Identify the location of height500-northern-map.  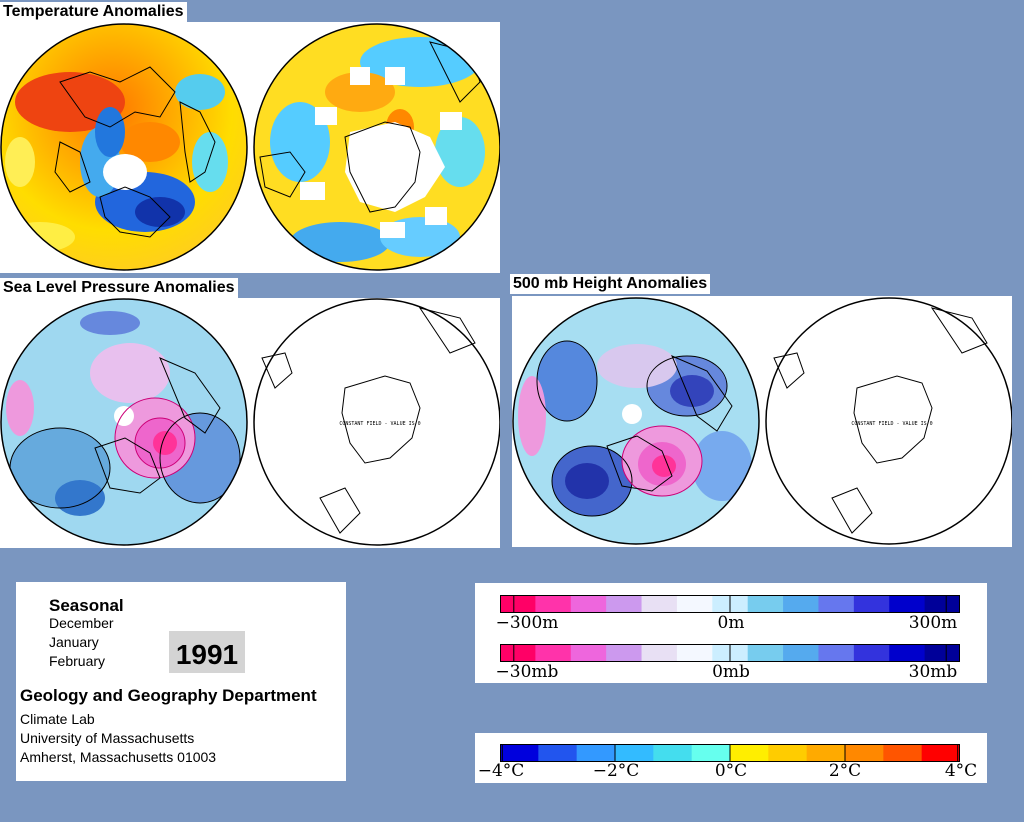
(636, 421).